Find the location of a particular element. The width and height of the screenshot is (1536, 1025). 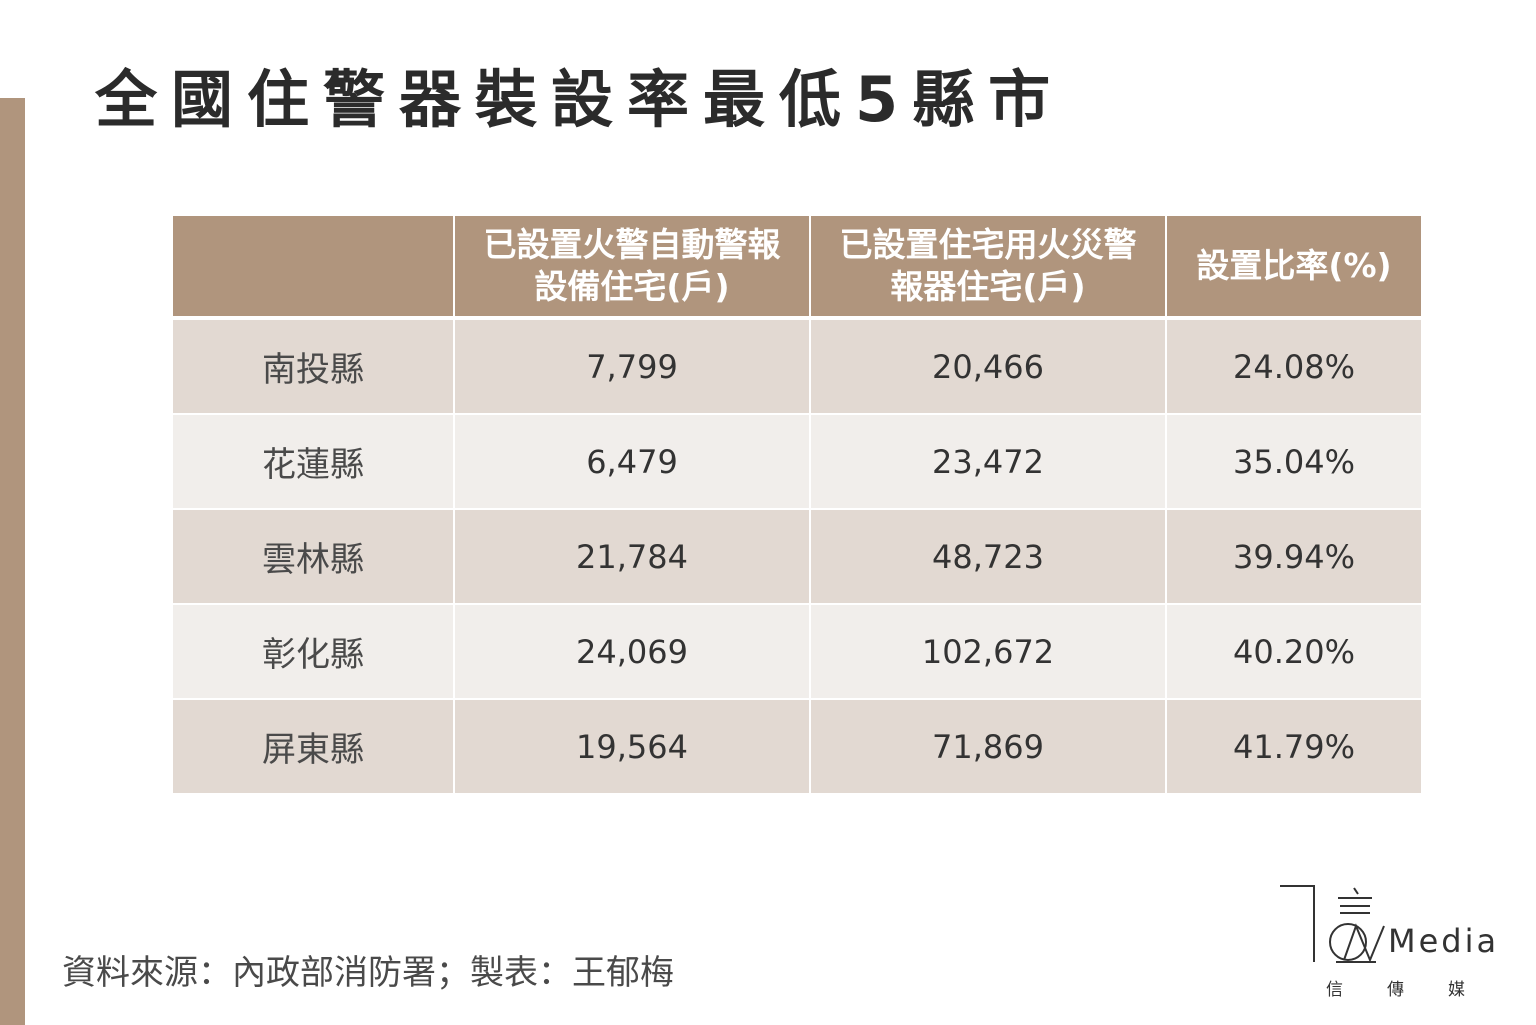

cell-rate: 39.94% is located at coordinates (1293, 557).